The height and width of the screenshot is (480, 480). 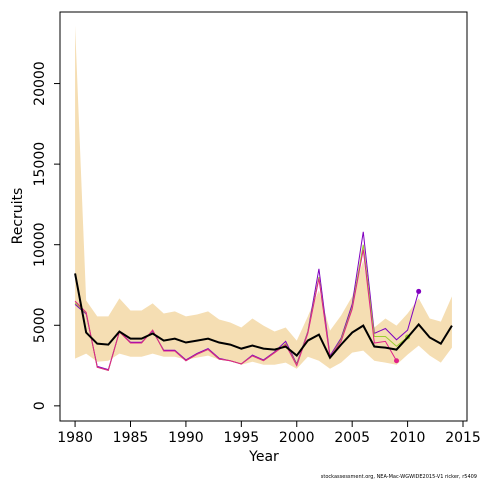 What do you see at coordinates (18, 216) in the screenshot?
I see `y-axis-label: Recruits` at bounding box center [18, 216].